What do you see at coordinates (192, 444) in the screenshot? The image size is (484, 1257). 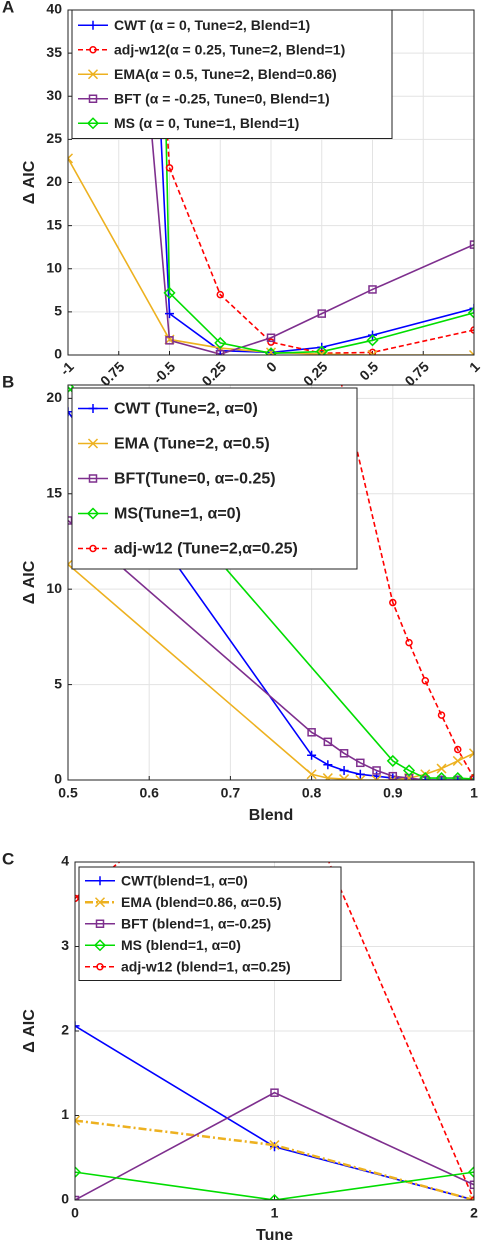 I see `legend-label: EMA (Tune=2, α=0.5)` at bounding box center [192, 444].